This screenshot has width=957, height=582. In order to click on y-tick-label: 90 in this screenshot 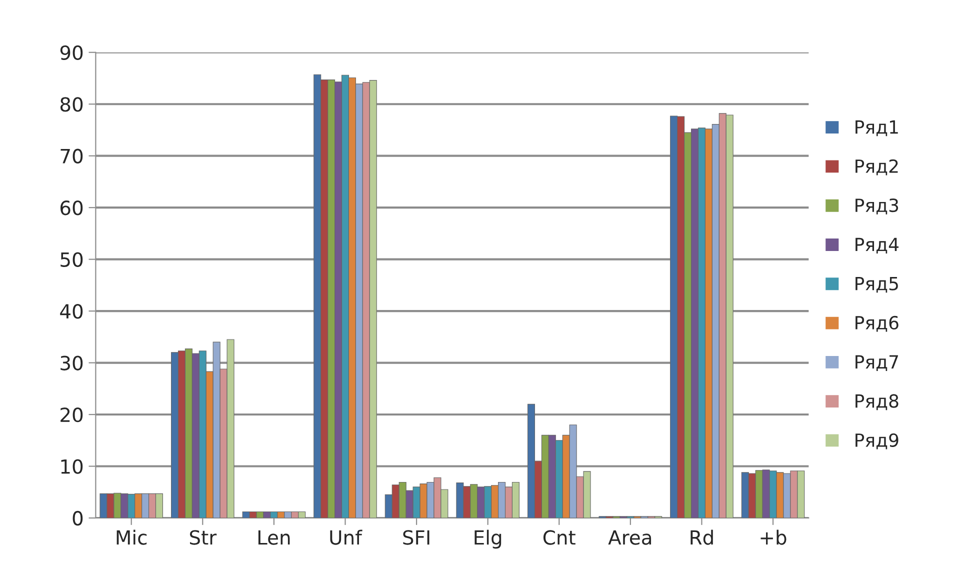, I will do `click(71, 52)`.